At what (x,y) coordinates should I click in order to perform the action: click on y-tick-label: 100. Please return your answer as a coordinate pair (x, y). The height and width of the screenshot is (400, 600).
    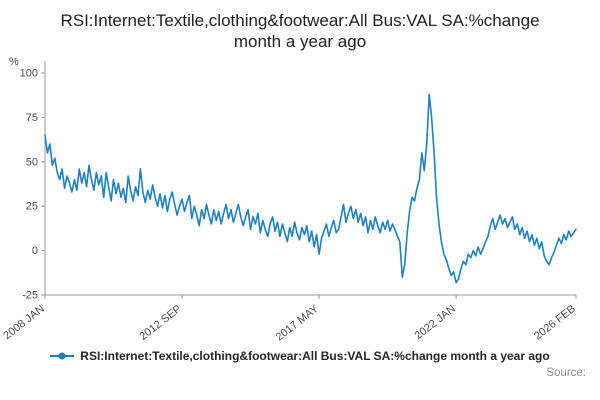
    Looking at the image, I should click on (29, 73).